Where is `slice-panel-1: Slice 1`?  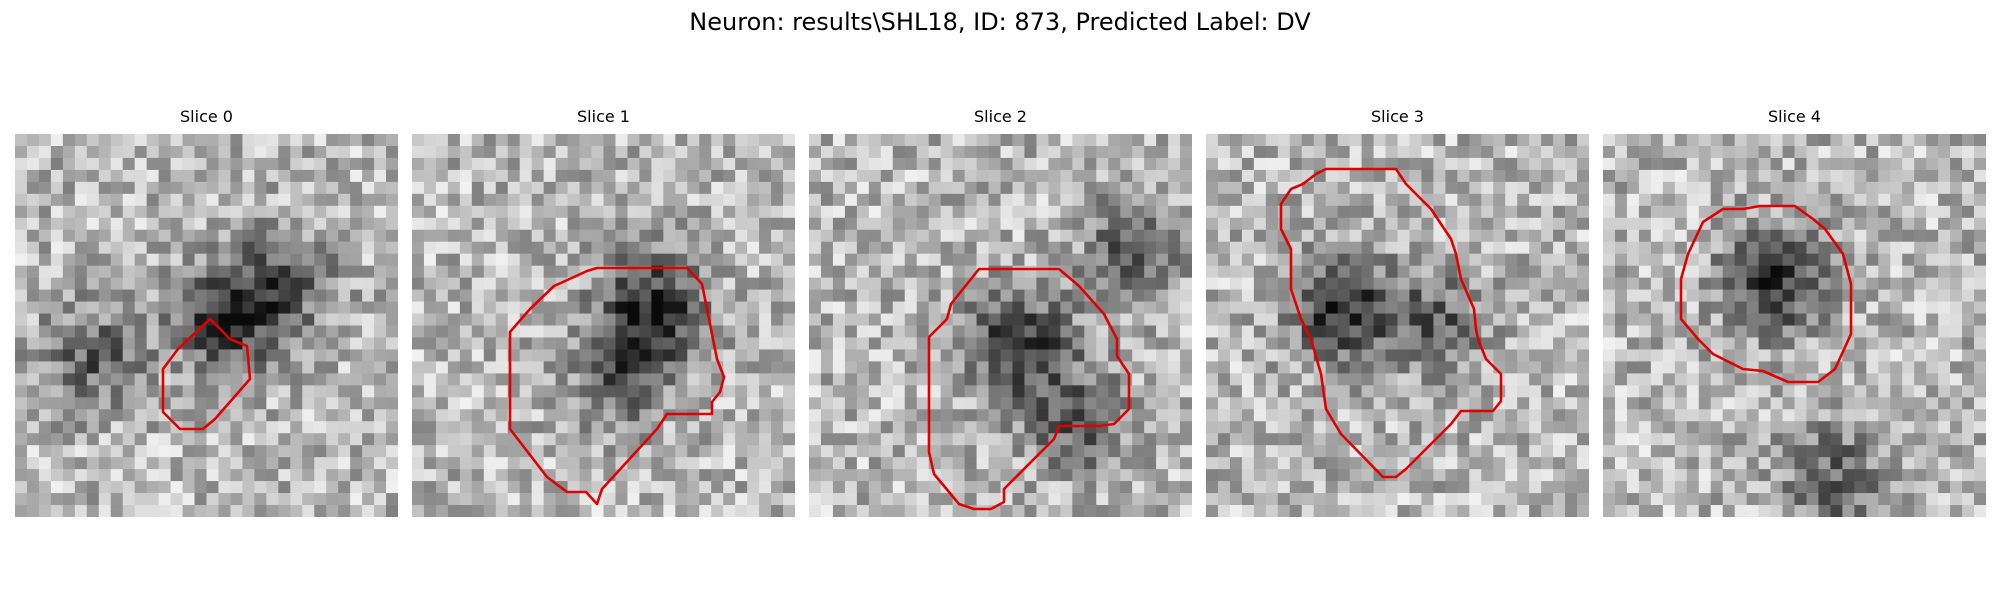 slice-panel-1: Slice 1 is located at coordinates (603, 312).